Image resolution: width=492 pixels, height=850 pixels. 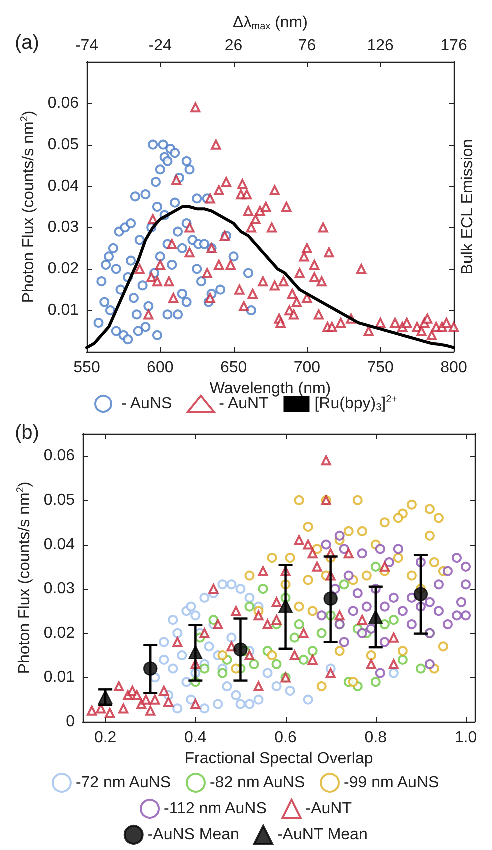 What do you see at coordinates (87, 368) in the screenshot?
I see `x-tick-label: 550` at bounding box center [87, 368].